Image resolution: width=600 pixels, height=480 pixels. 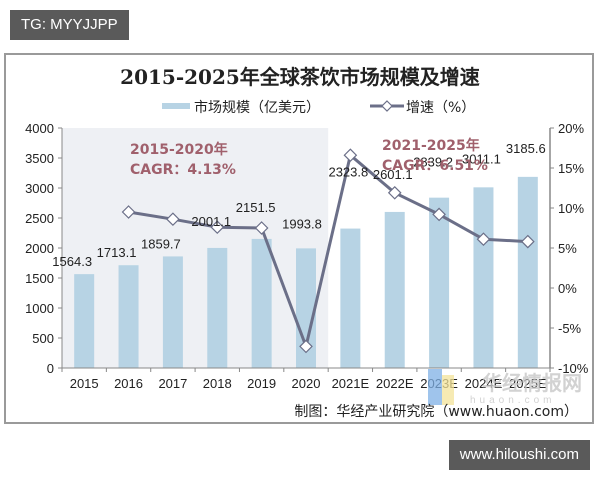 What do you see at coordinates (348, 172) in the screenshot?
I see `bar-data-label: 2323.8` at bounding box center [348, 172].